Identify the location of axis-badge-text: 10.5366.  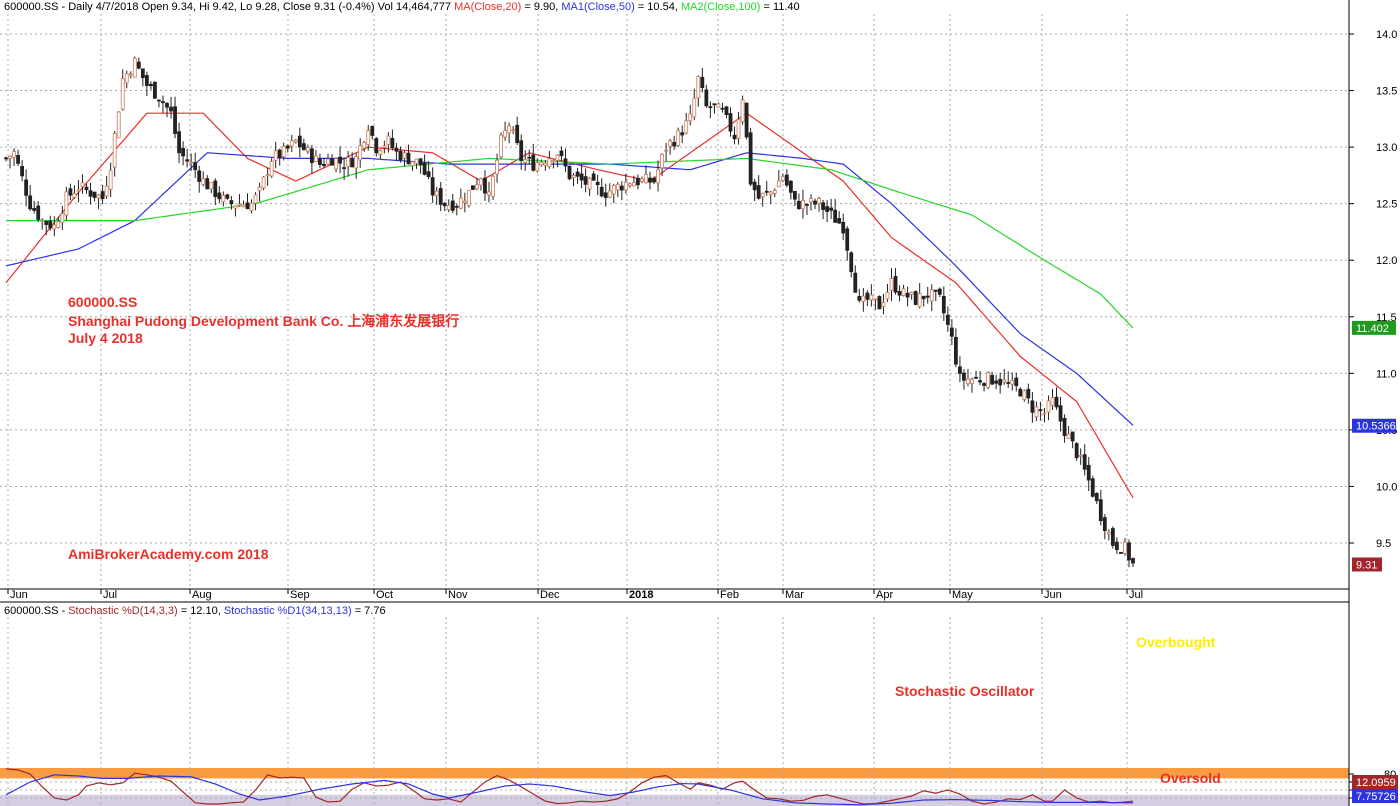
(1376, 427).